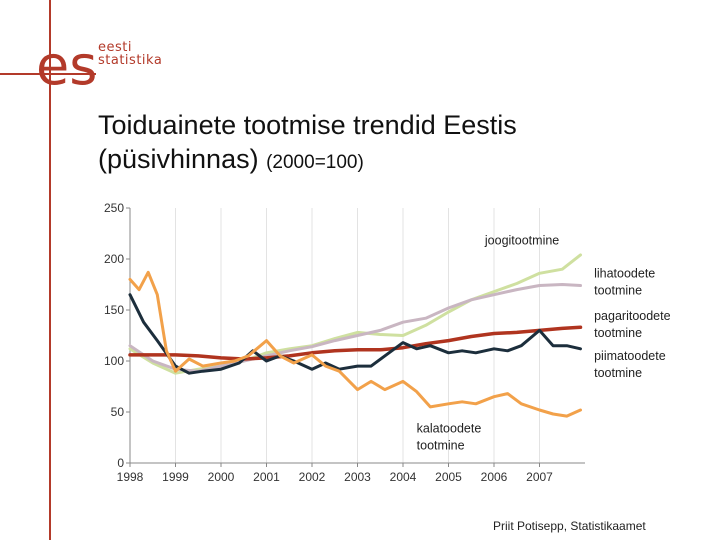 This screenshot has width=720, height=540. I want to click on series-label: pagaritoodete, so click(632, 316).